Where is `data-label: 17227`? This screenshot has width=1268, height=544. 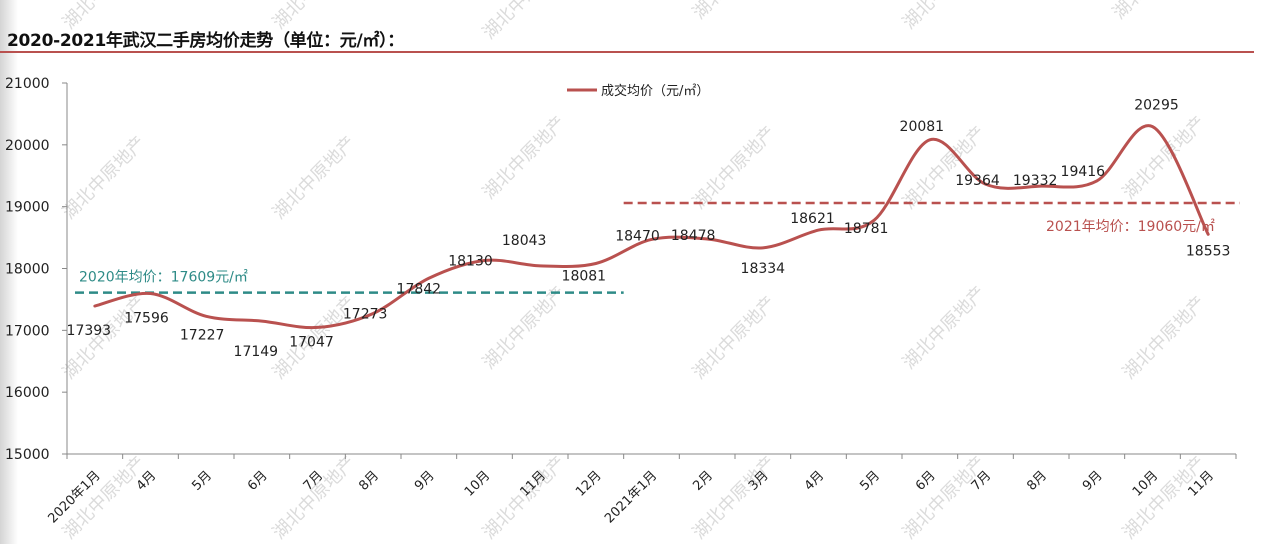 data-label: 17227 is located at coordinates (202, 335).